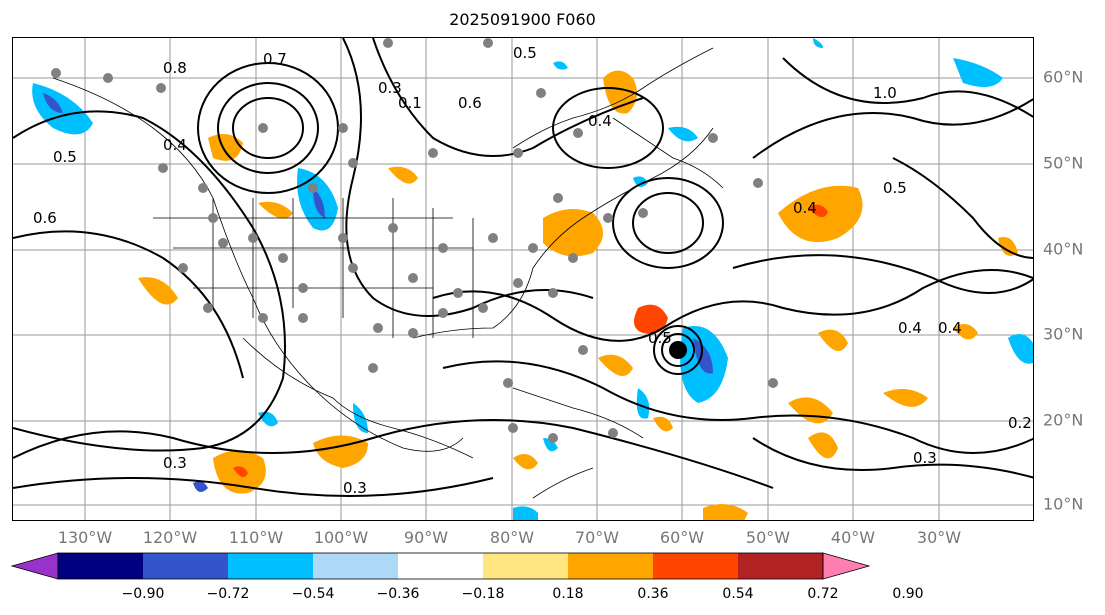  What do you see at coordinates (853, 537) in the screenshot?
I see `lon-label: 40°W` at bounding box center [853, 537].